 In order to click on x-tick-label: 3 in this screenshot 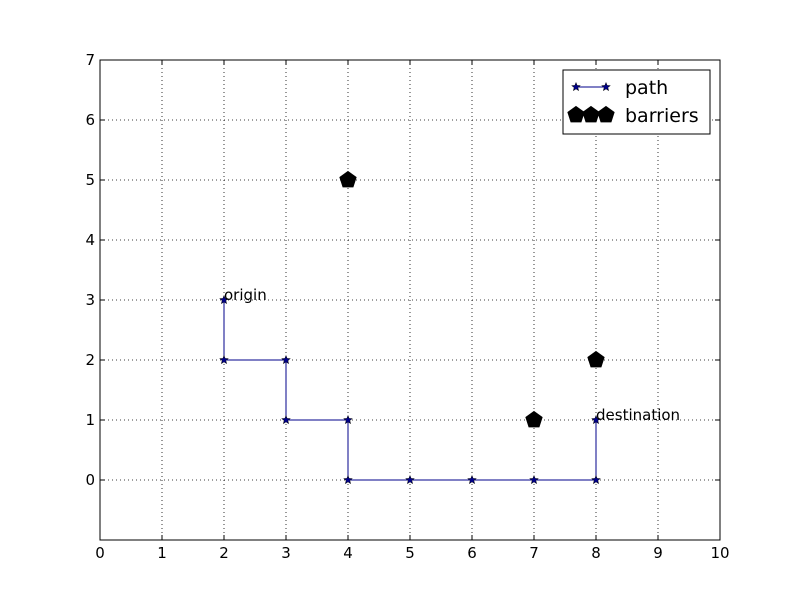, I will do `click(286, 553)`.